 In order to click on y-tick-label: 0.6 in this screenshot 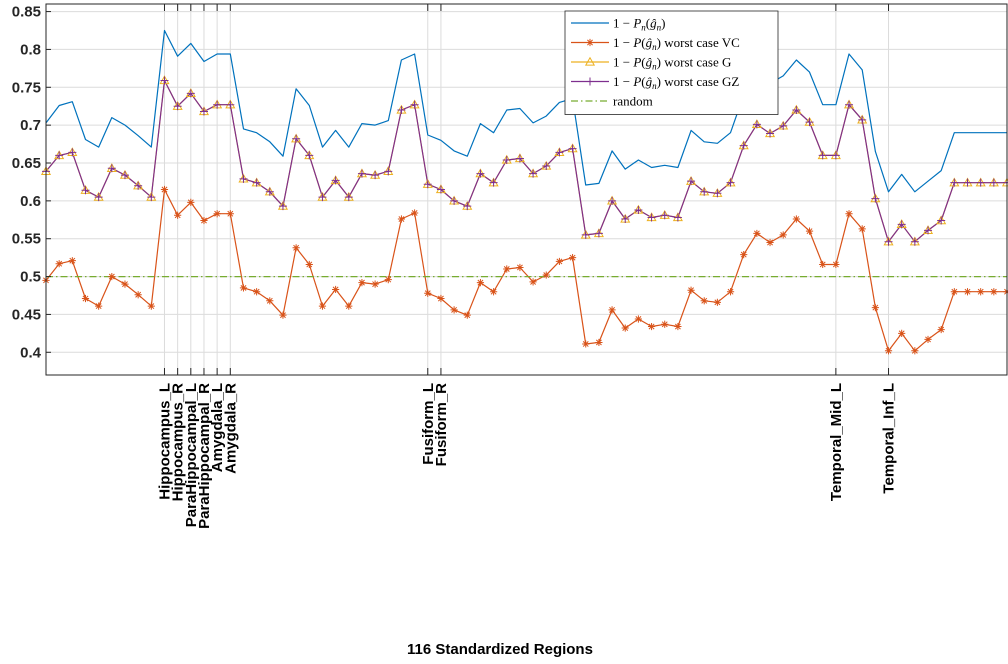, I will do `click(30, 201)`.